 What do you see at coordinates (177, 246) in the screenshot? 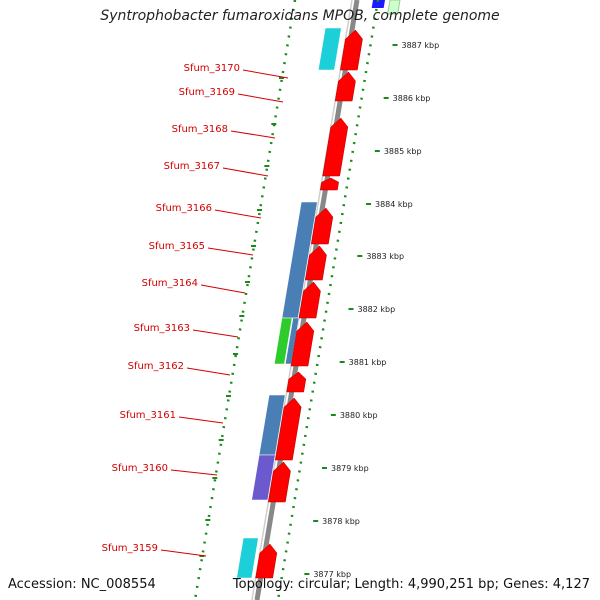
I see `gene-label: Sfum_3165` at bounding box center [177, 246].